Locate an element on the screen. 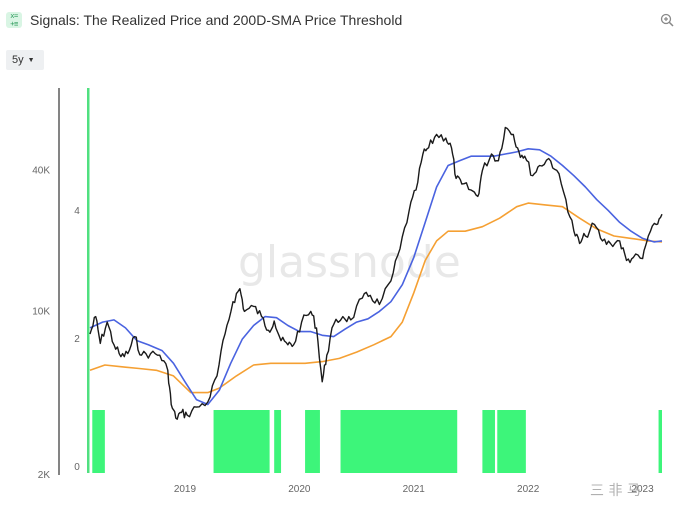 This screenshot has width=686, height=507. x-tick-label: 2019 is located at coordinates (185, 489).